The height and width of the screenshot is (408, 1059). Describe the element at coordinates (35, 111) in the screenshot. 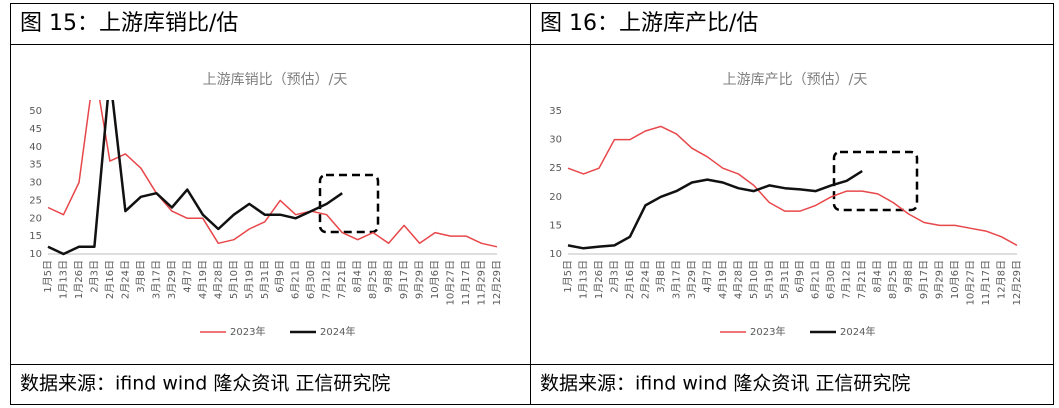

I see `y-tick-label: 50` at that location.